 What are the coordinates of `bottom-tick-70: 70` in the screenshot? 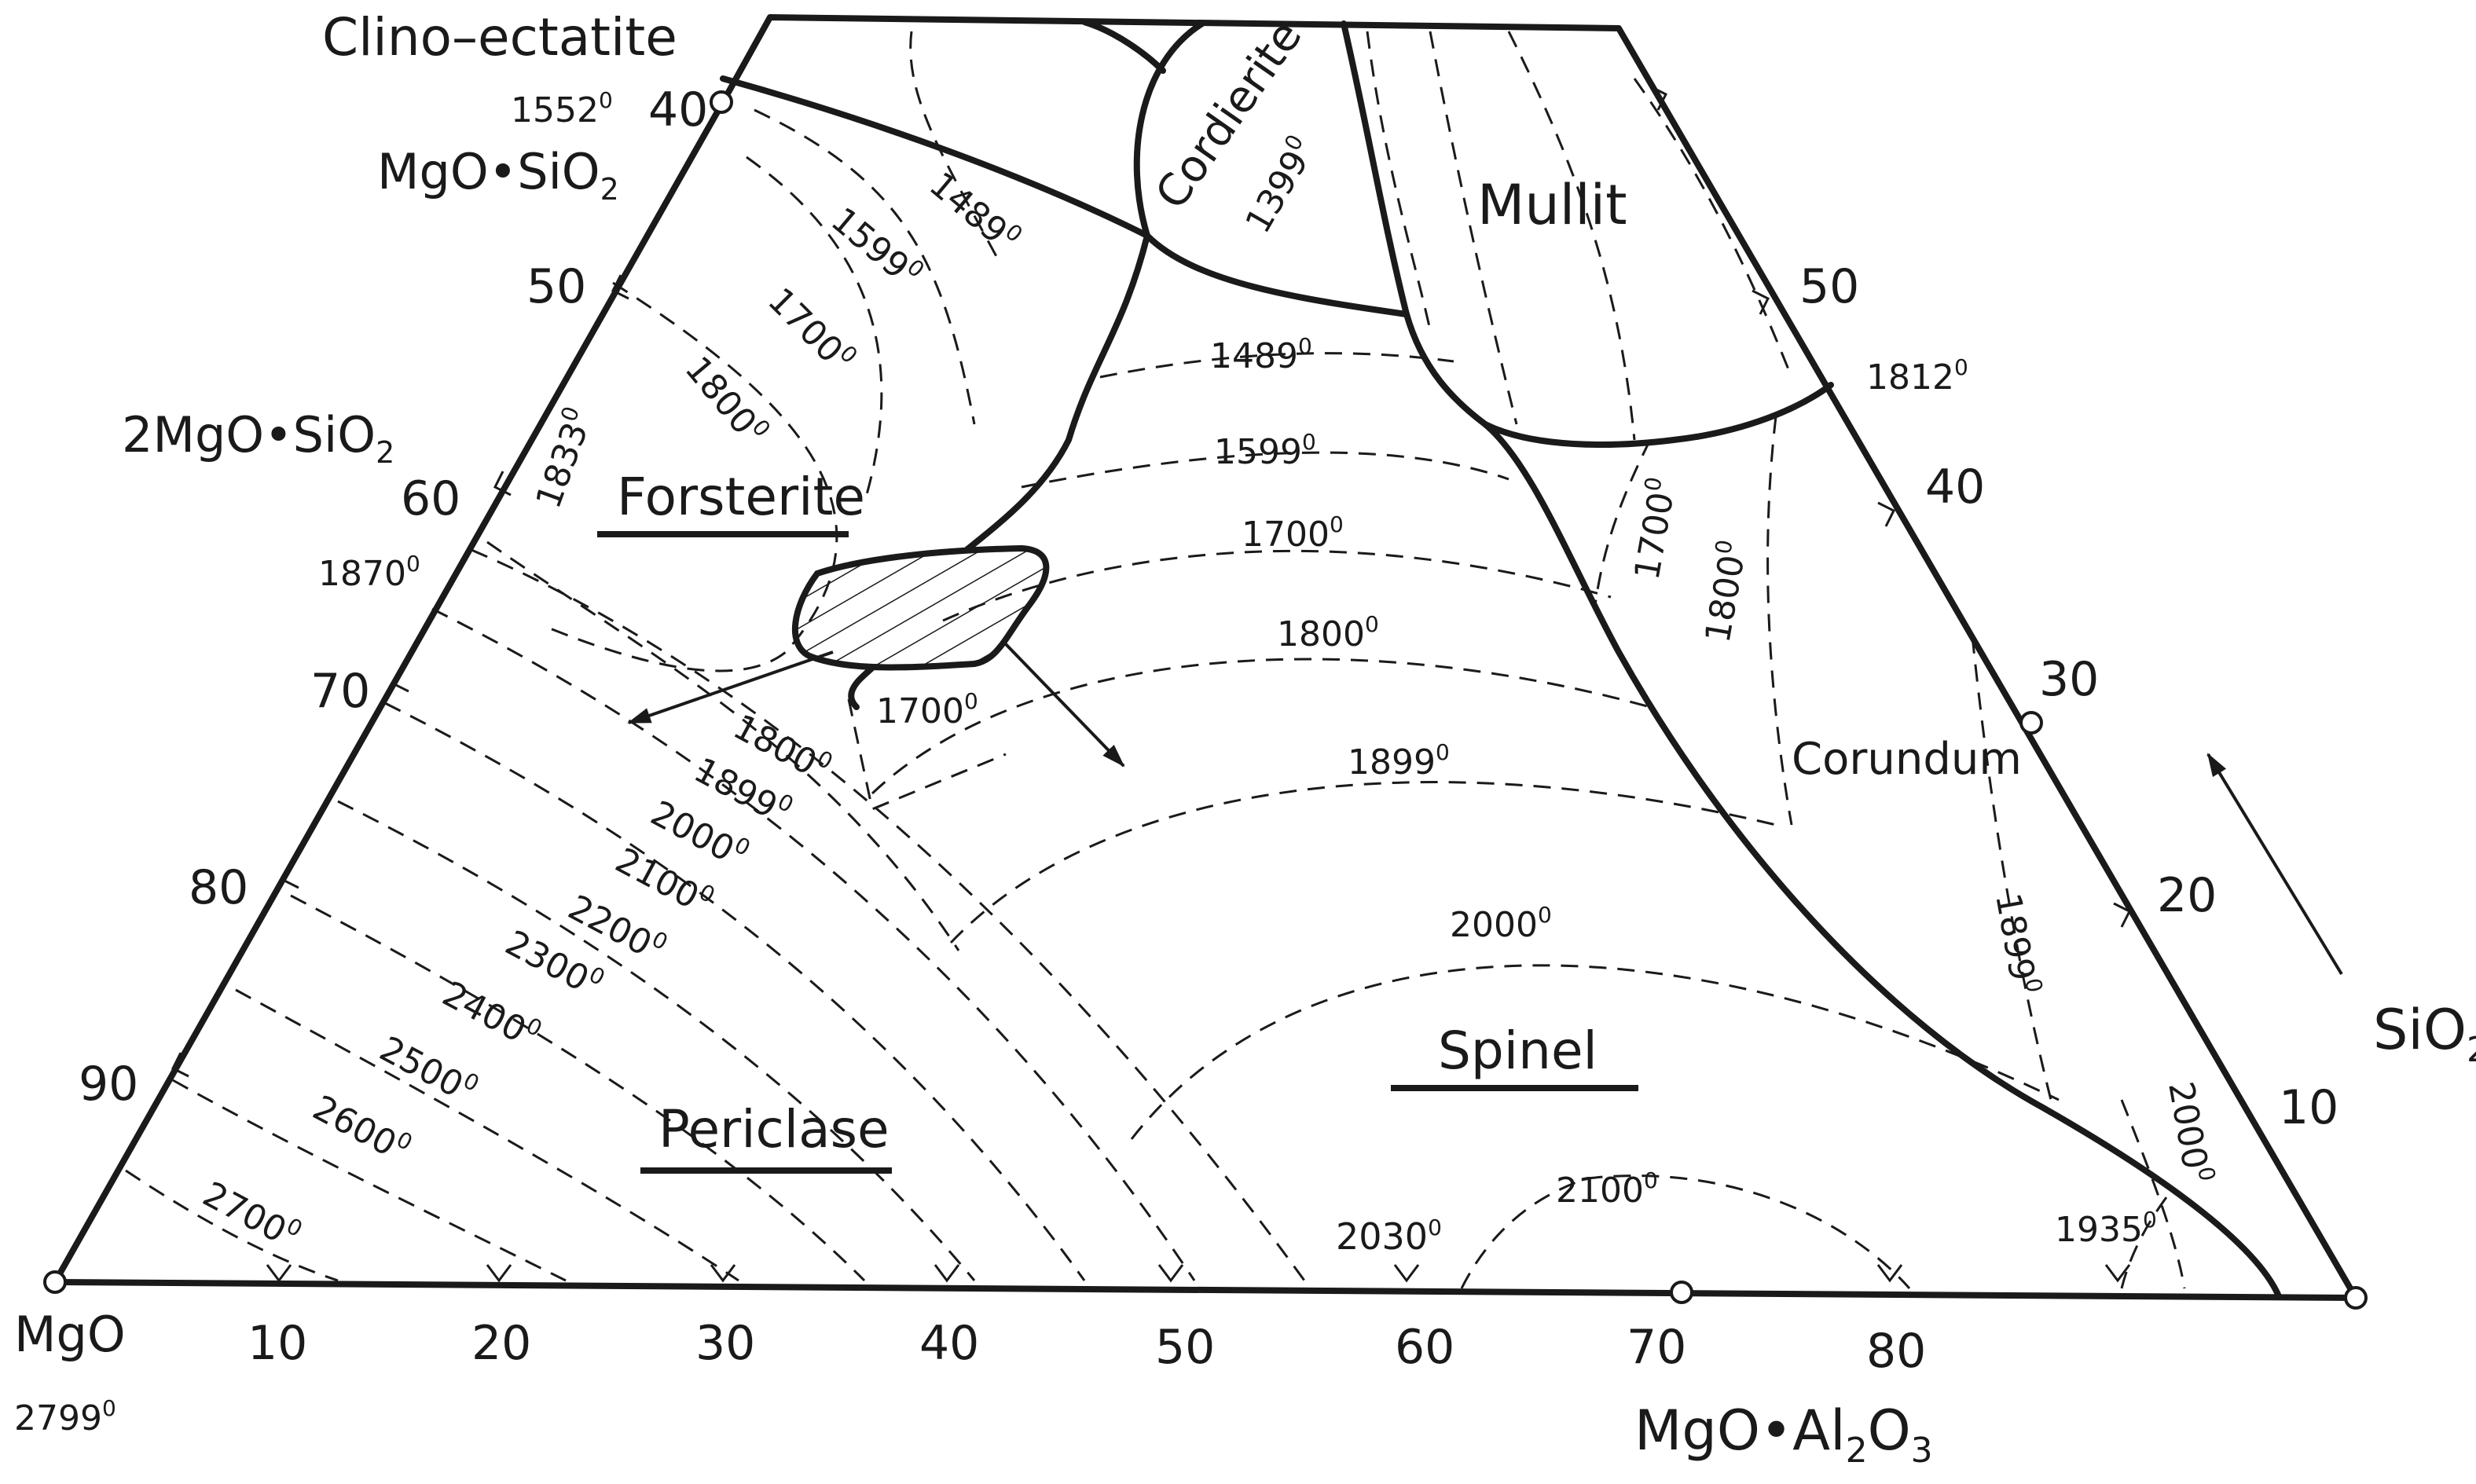 It's located at (1656, 1347).